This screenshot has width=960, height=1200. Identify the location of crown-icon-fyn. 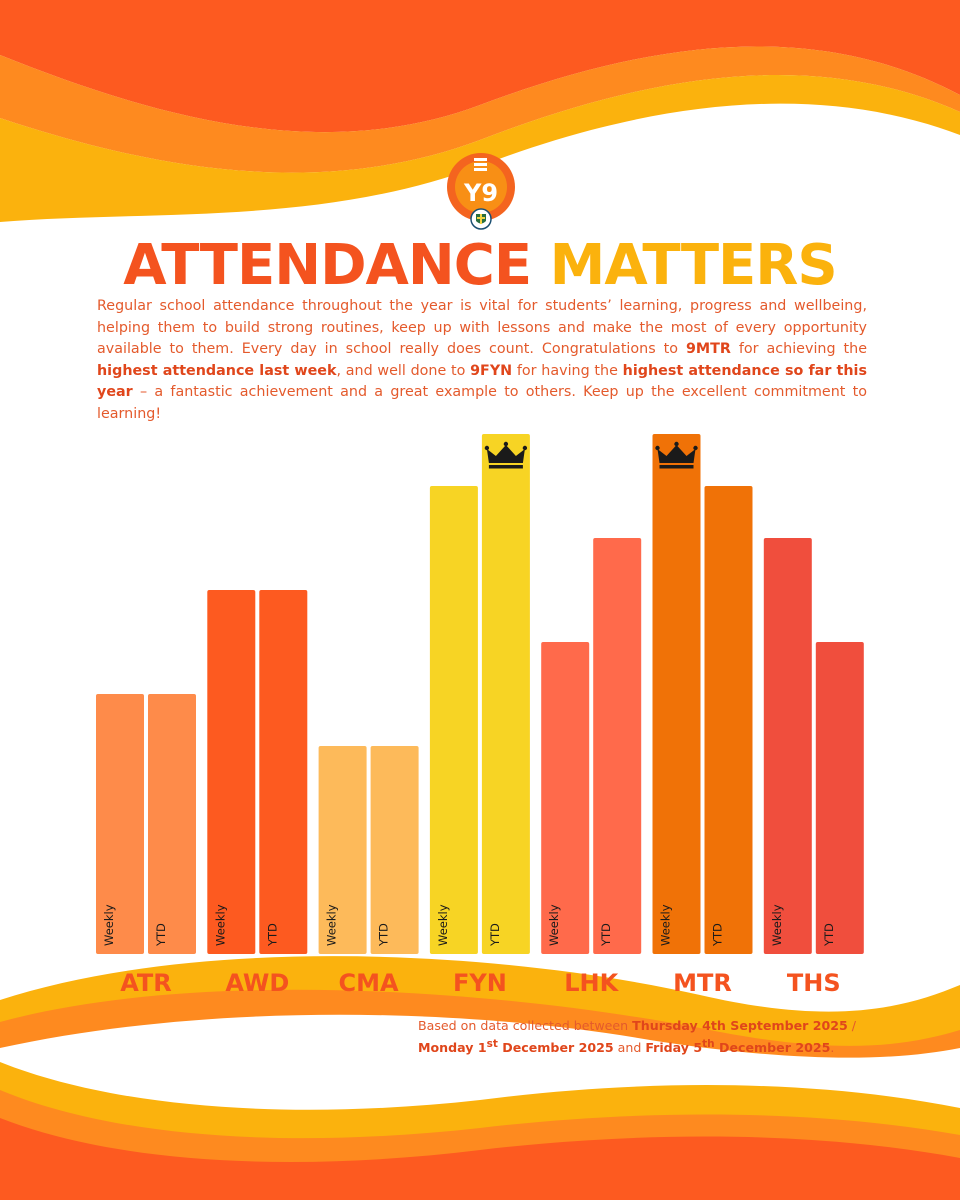
(506, 455).